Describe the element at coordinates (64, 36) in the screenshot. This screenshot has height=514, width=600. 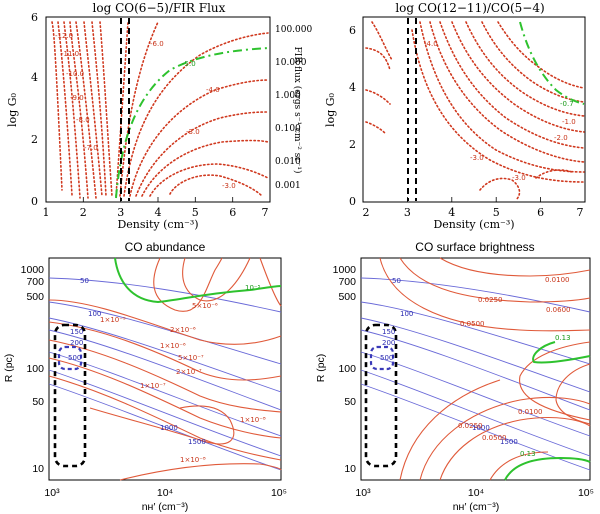
I see `svg-text: -12.0` at that location.